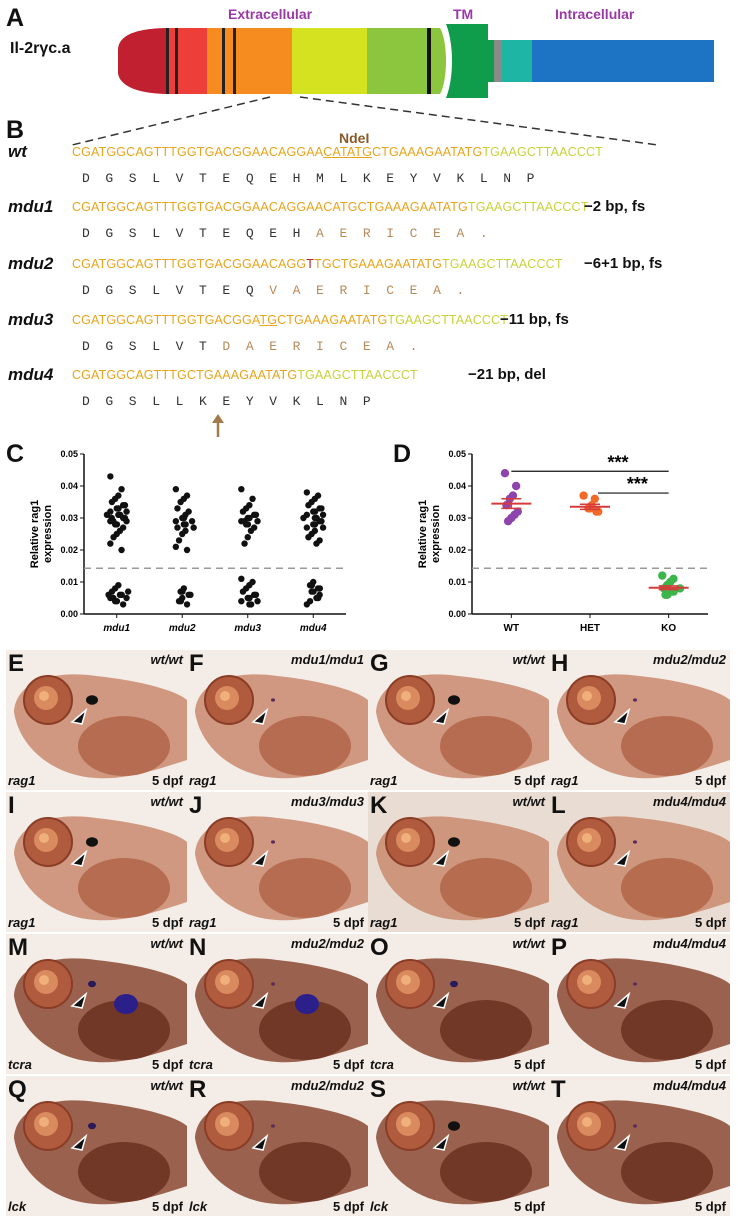 This screenshot has width=738, height=1220. Describe the element at coordinates (379, 1206) in the screenshot. I see `embryo-probe: lck` at that location.